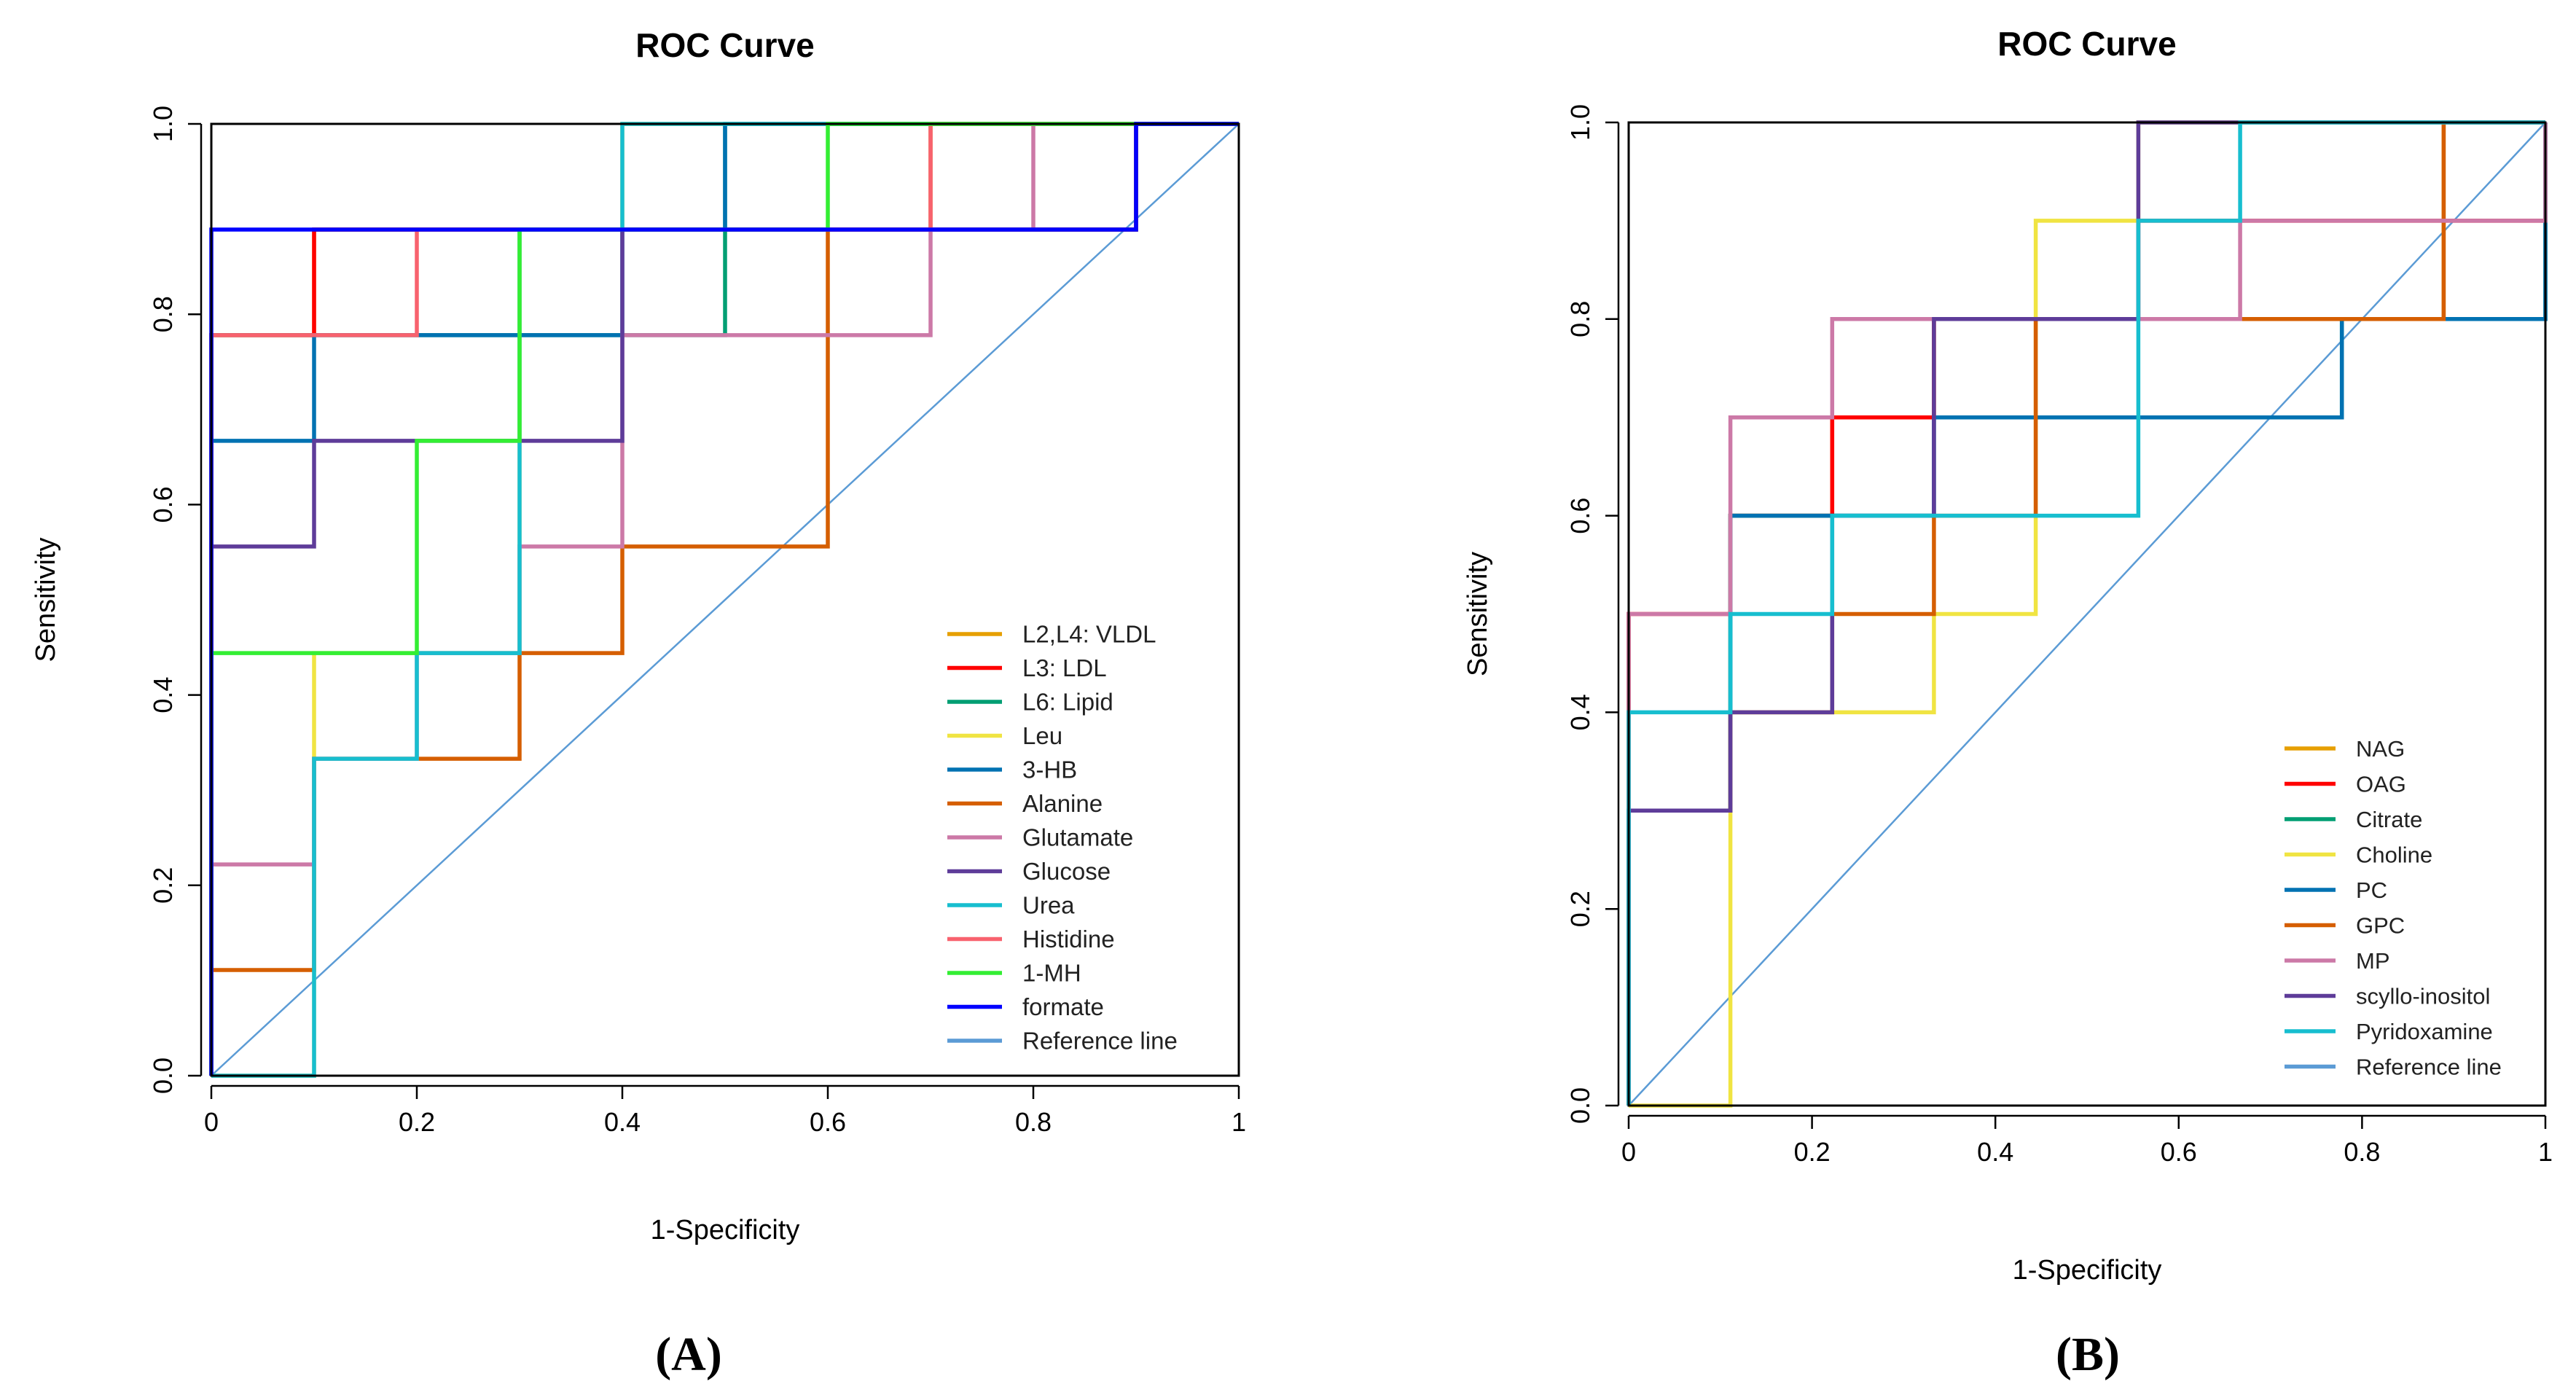 The height and width of the screenshot is (1400, 2576). What do you see at coordinates (2381, 784) in the screenshot?
I see `legend-label: OAG` at bounding box center [2381, 784].